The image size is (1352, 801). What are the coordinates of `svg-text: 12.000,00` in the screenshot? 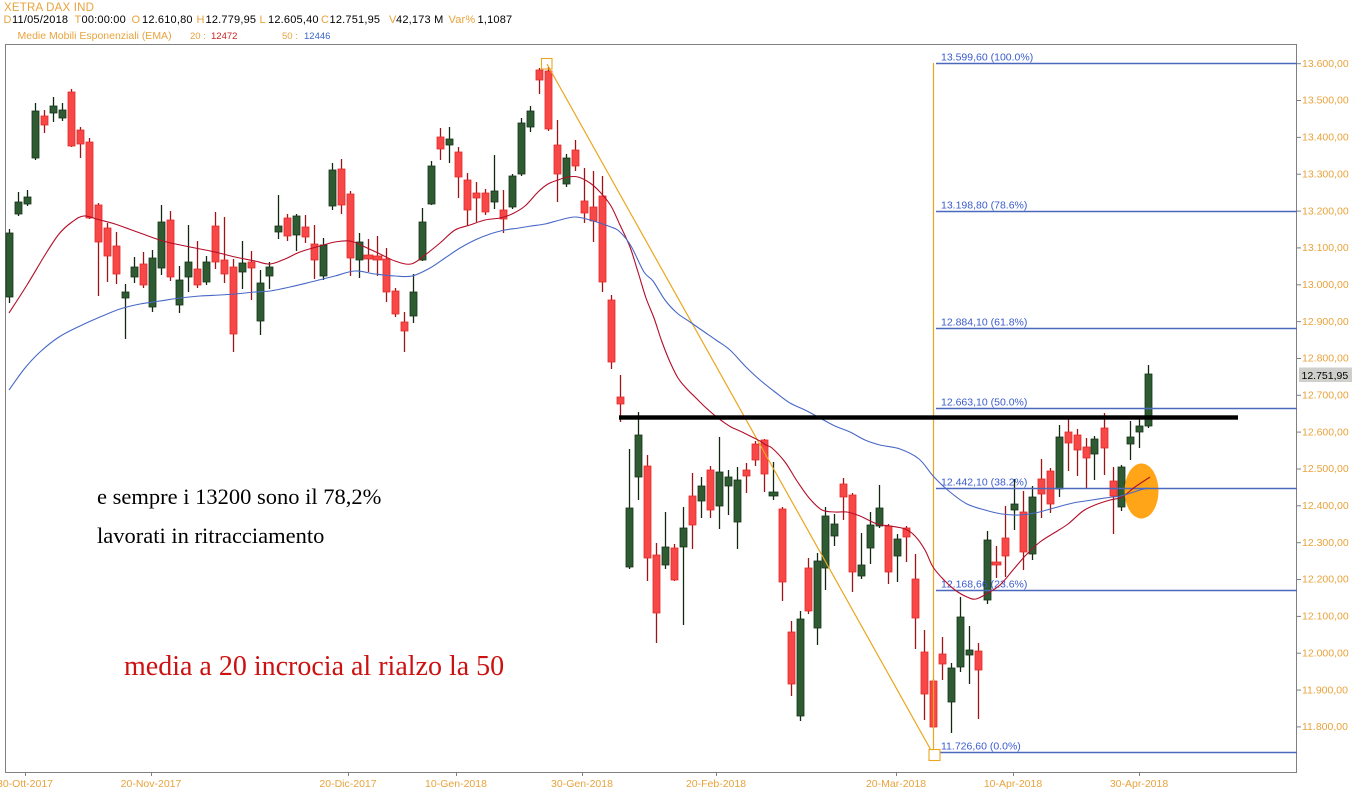 It's located at (1325, 653).